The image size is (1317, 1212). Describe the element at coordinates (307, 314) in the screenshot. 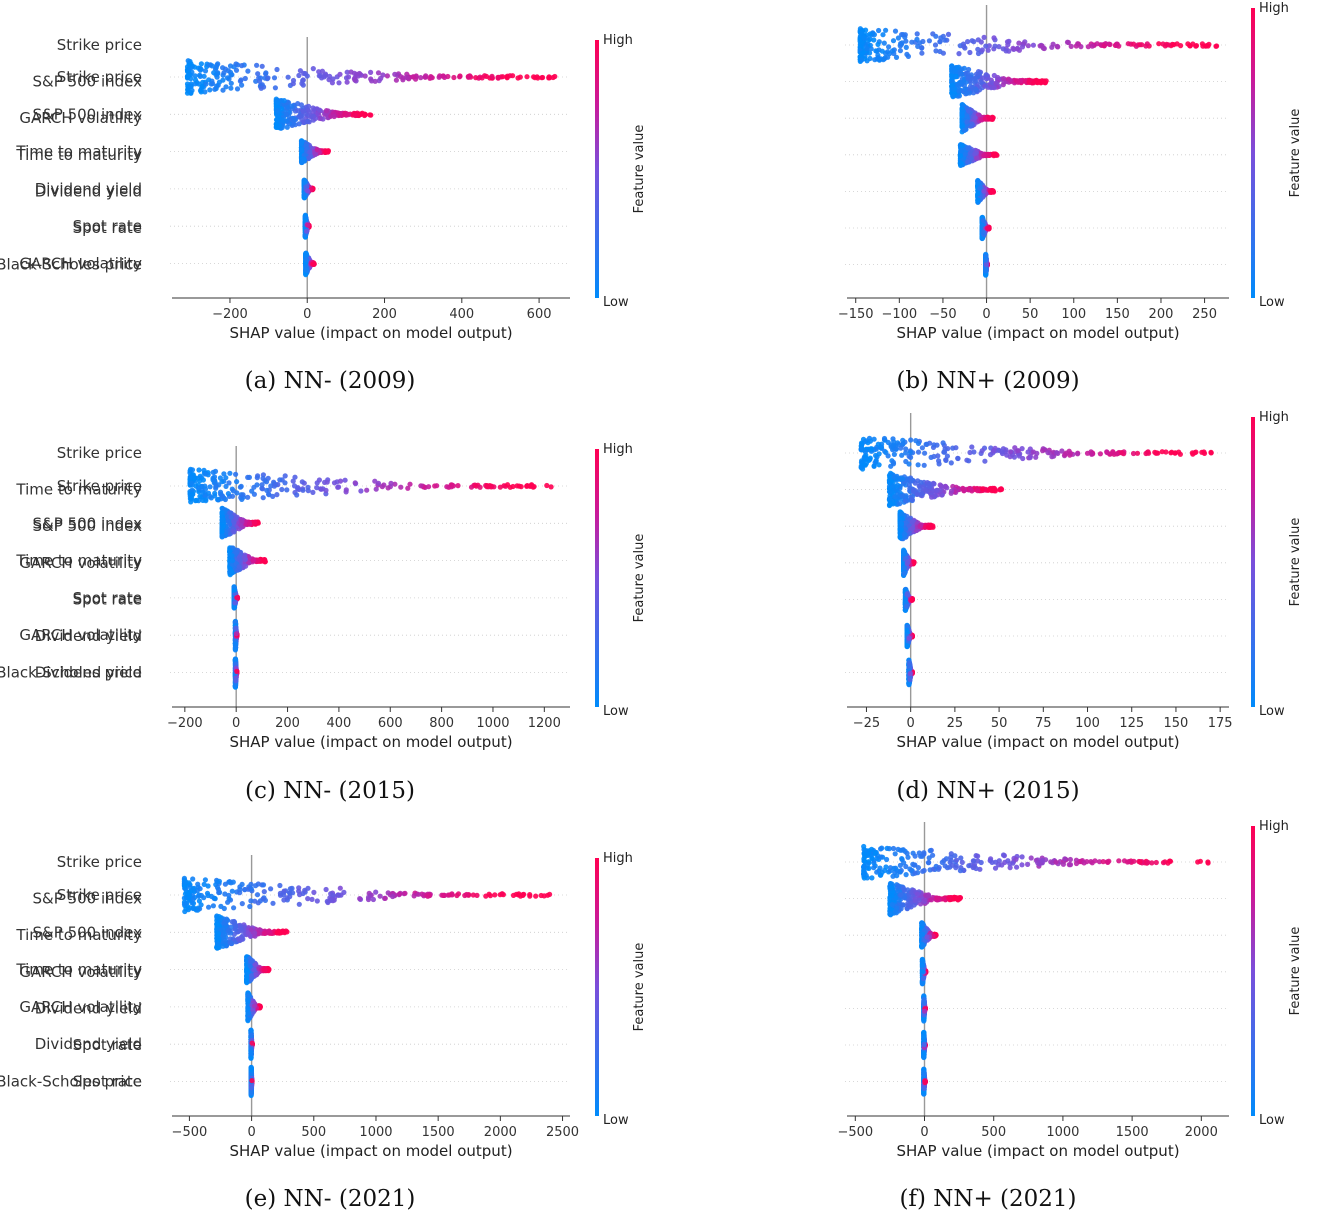

I see `x-tick-label: 0` at that location.